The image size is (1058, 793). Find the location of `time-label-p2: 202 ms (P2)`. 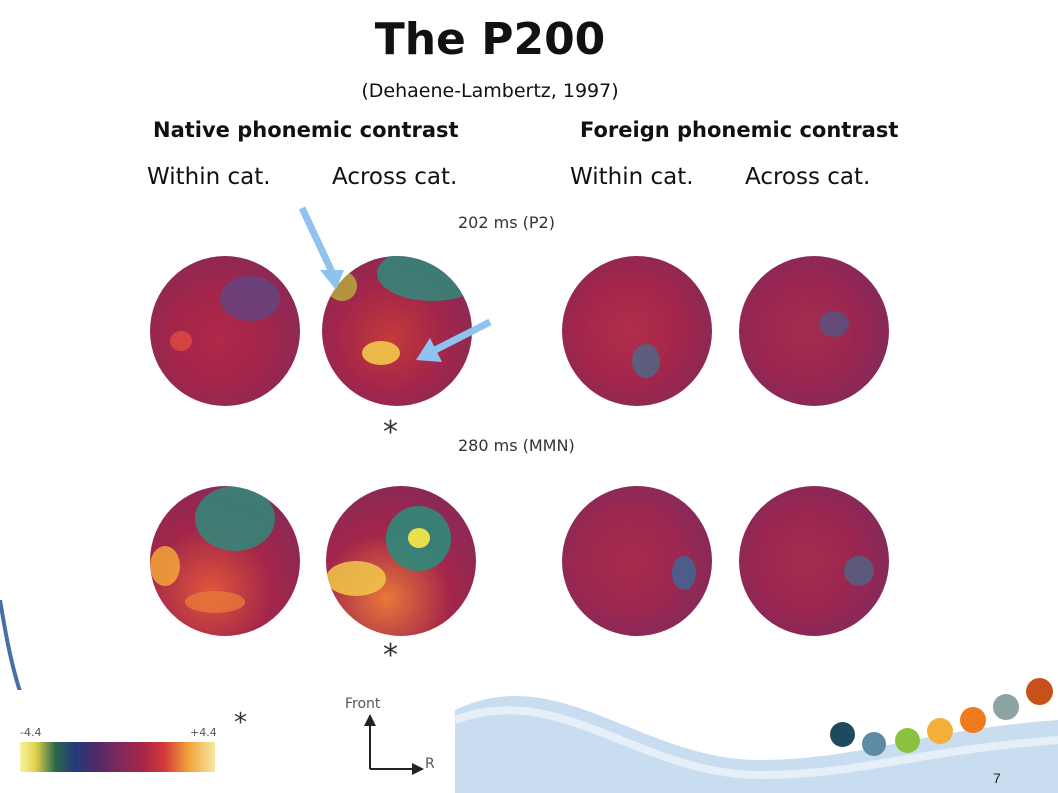

time-label-p2: 202 ms (P2) is located at coordinates (506, 222).